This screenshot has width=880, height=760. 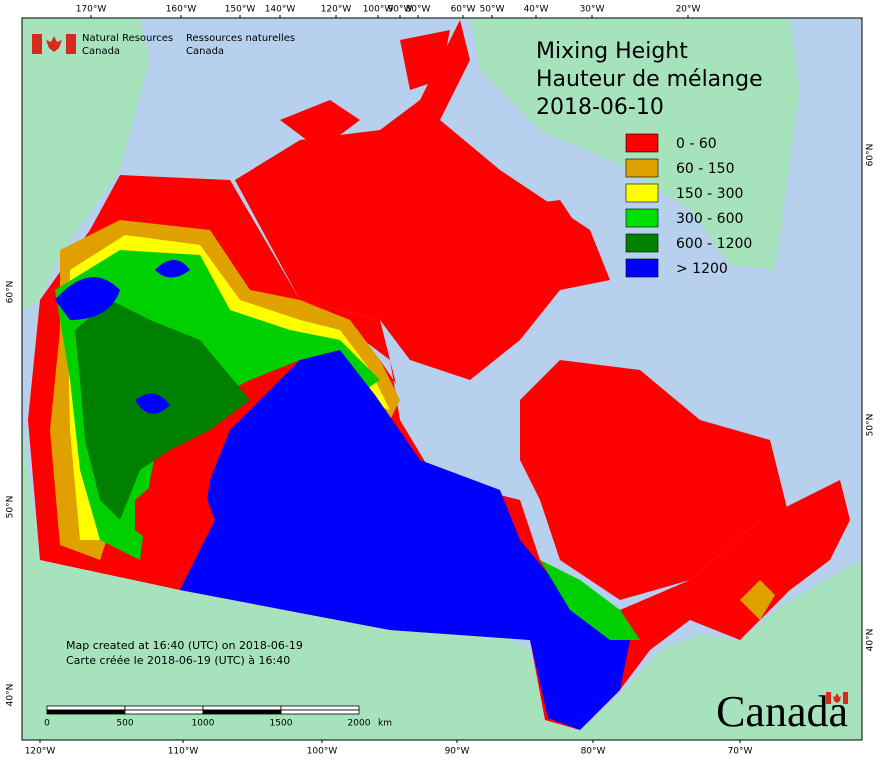 I want to click on alaska, so click(x=86, y=164).